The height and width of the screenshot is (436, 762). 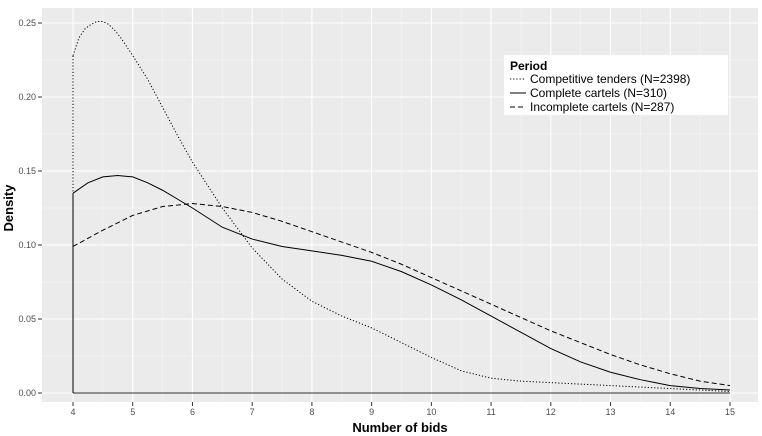 What do you see at coordinates (371, 412) in the screenshot?
I see `x-tick-label: 9` at bounding box center [371, 412].